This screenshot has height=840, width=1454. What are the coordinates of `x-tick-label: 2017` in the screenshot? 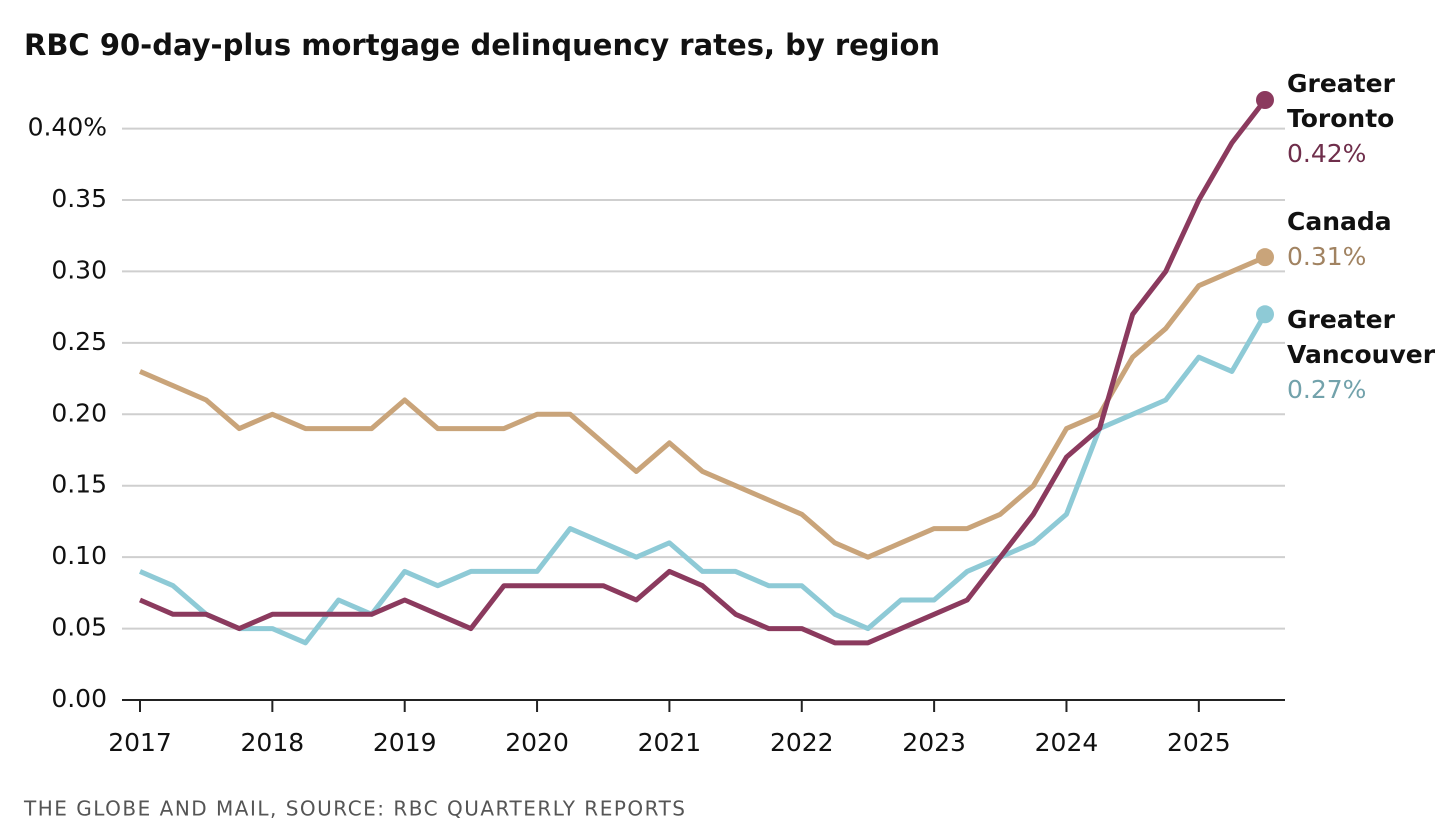 It's located at (140, 742).